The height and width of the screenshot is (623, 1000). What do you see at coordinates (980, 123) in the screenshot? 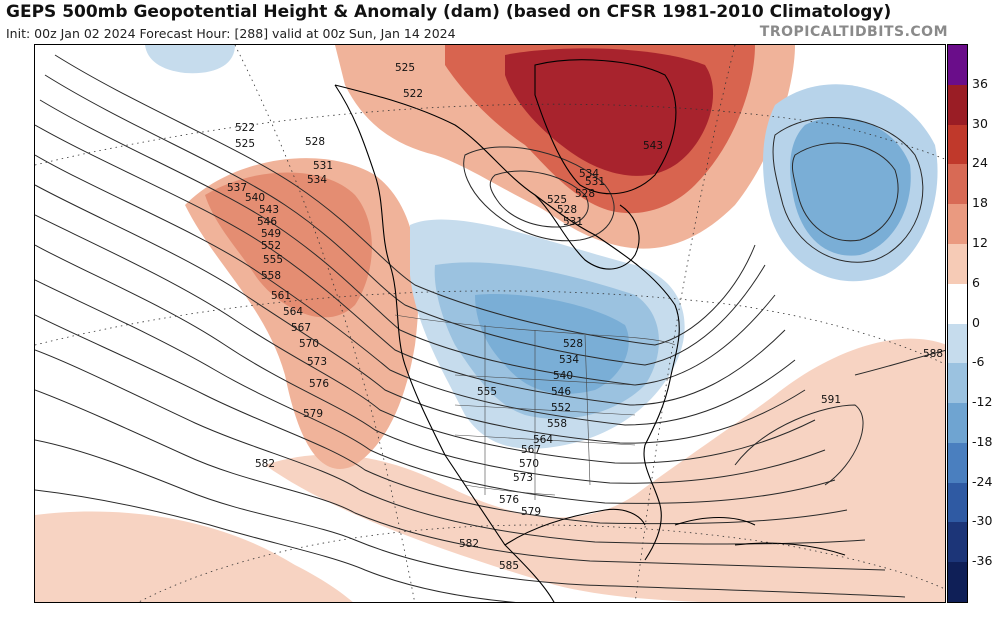
I see `colorbar-label: 30` at bounding box center [980, 123].